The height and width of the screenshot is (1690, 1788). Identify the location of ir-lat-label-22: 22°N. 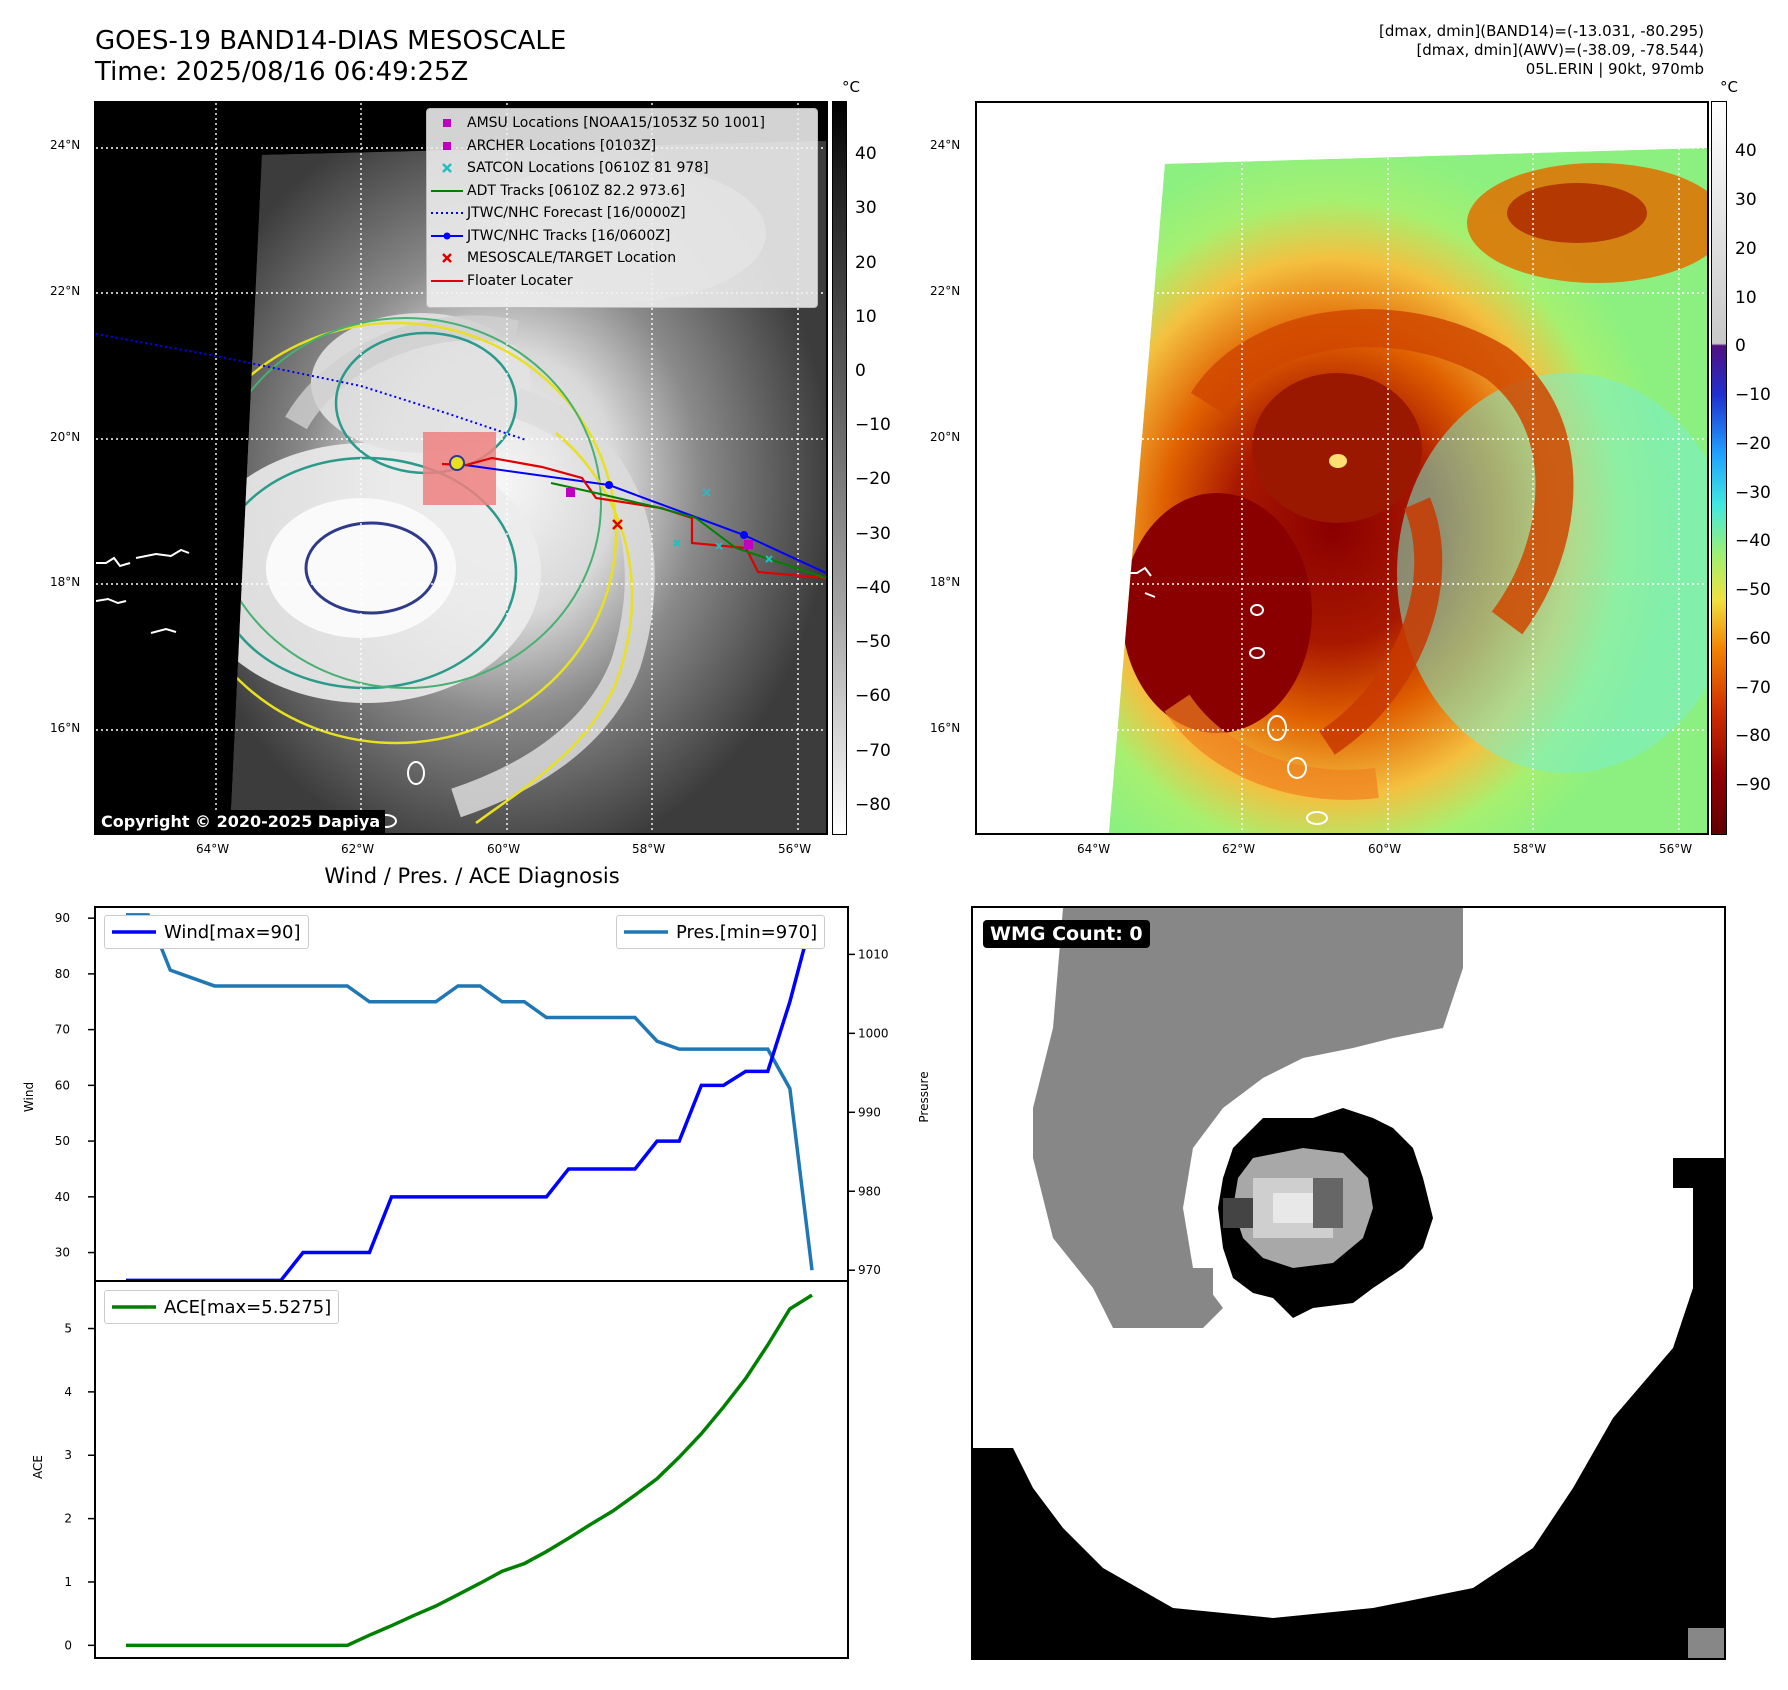
(65, 291).